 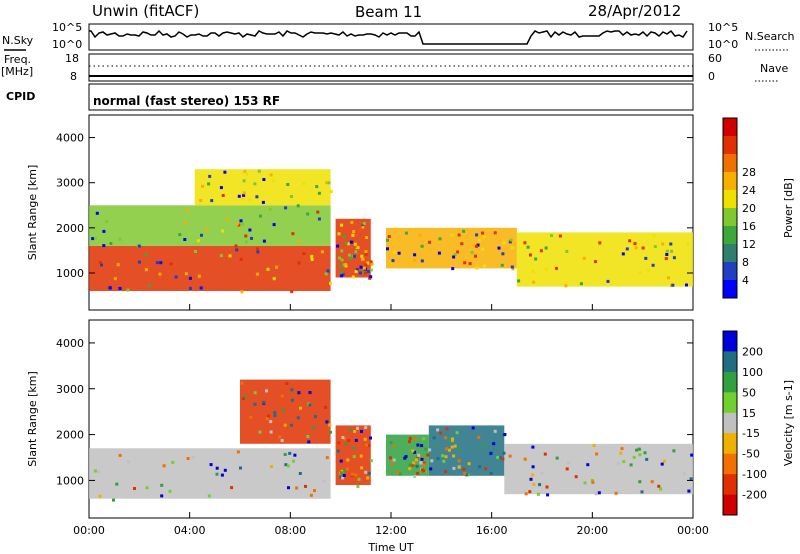 I want to click on y-tick-label: 3000, so click(x=70, y=389).